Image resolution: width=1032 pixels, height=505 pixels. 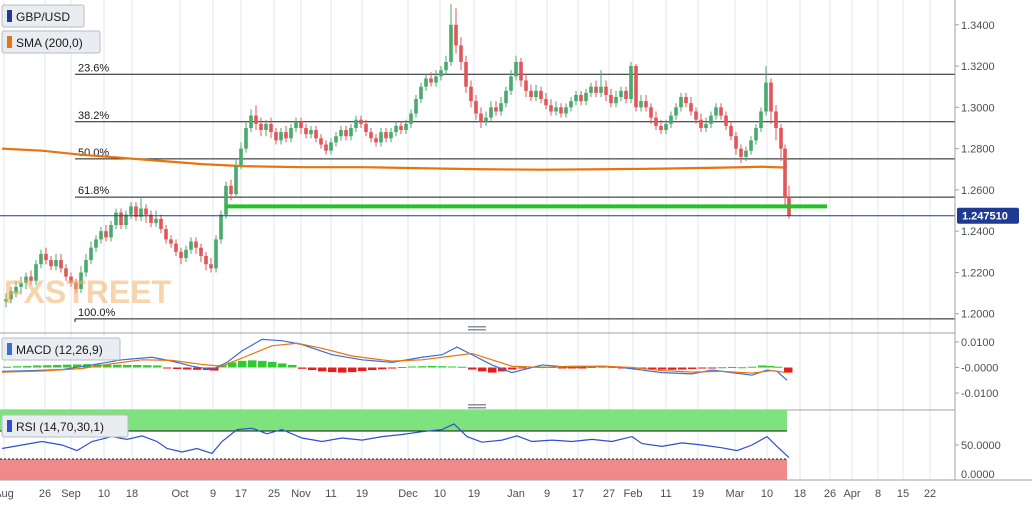 I want to click on macd-lines, so click(x=394, y=359).